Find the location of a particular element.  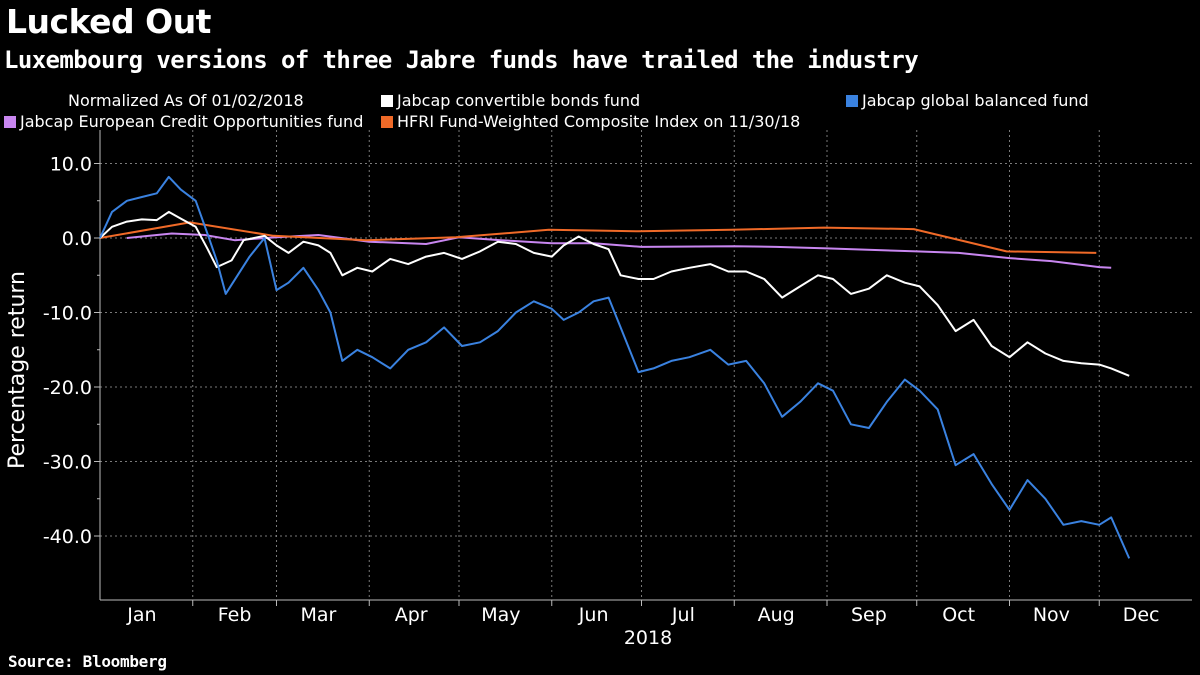

legend-note-label: Normalized As Of 01/02/2018 is located at coordinates (186, 100).